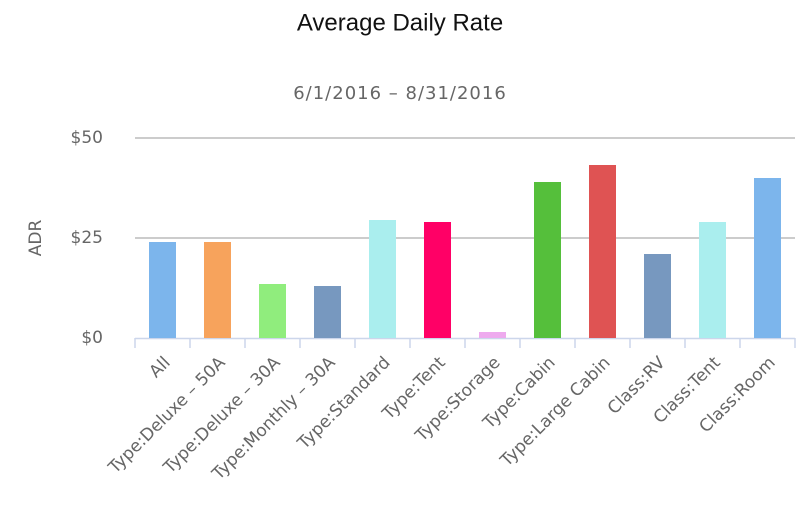  Describe the element at coordinates (92, 338) in the screenshot. I see `y-tick-label: $0` at that location.